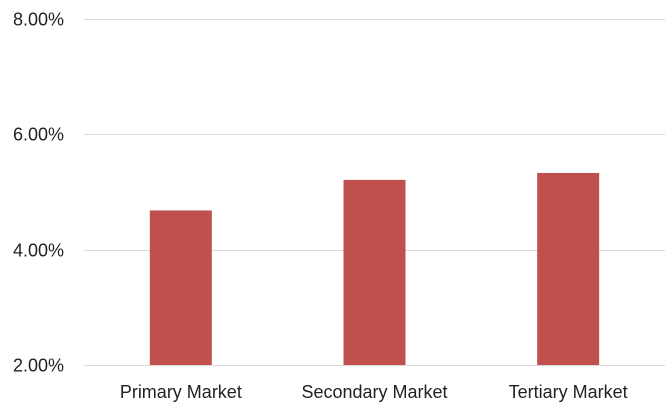  I want to click on y-tick-label: 2.00%, so click(38, 366).